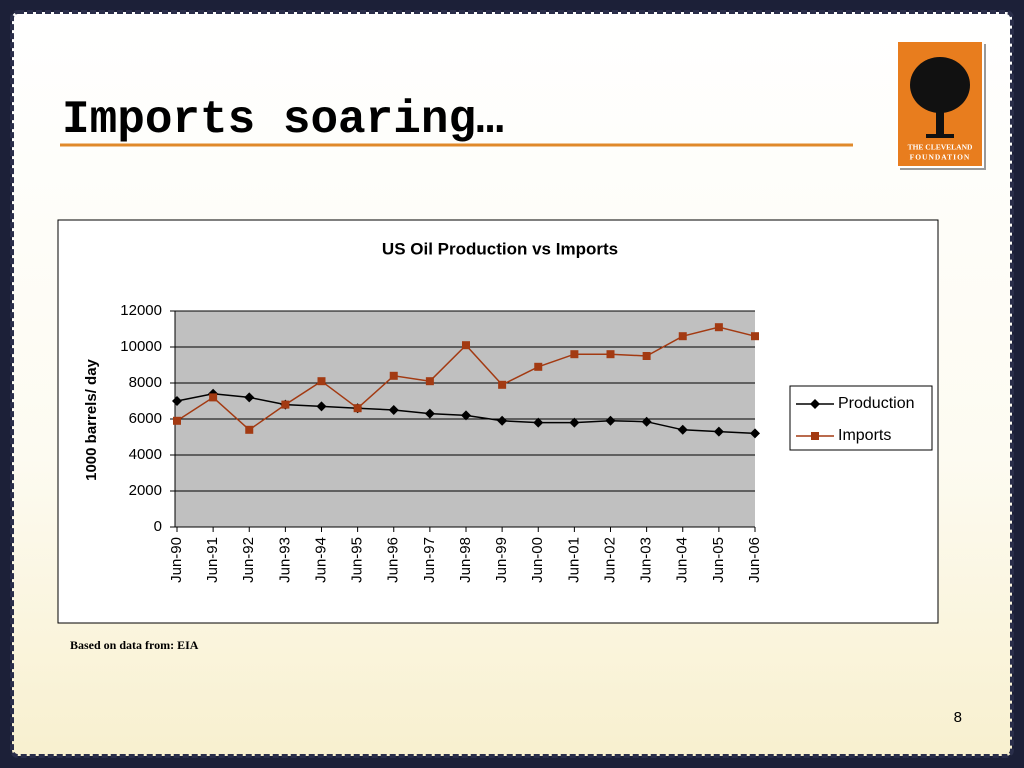  Describe the element at coordinates (940, 157) in the screenshot. I see `logo-text: FOUNDATION` at that location.